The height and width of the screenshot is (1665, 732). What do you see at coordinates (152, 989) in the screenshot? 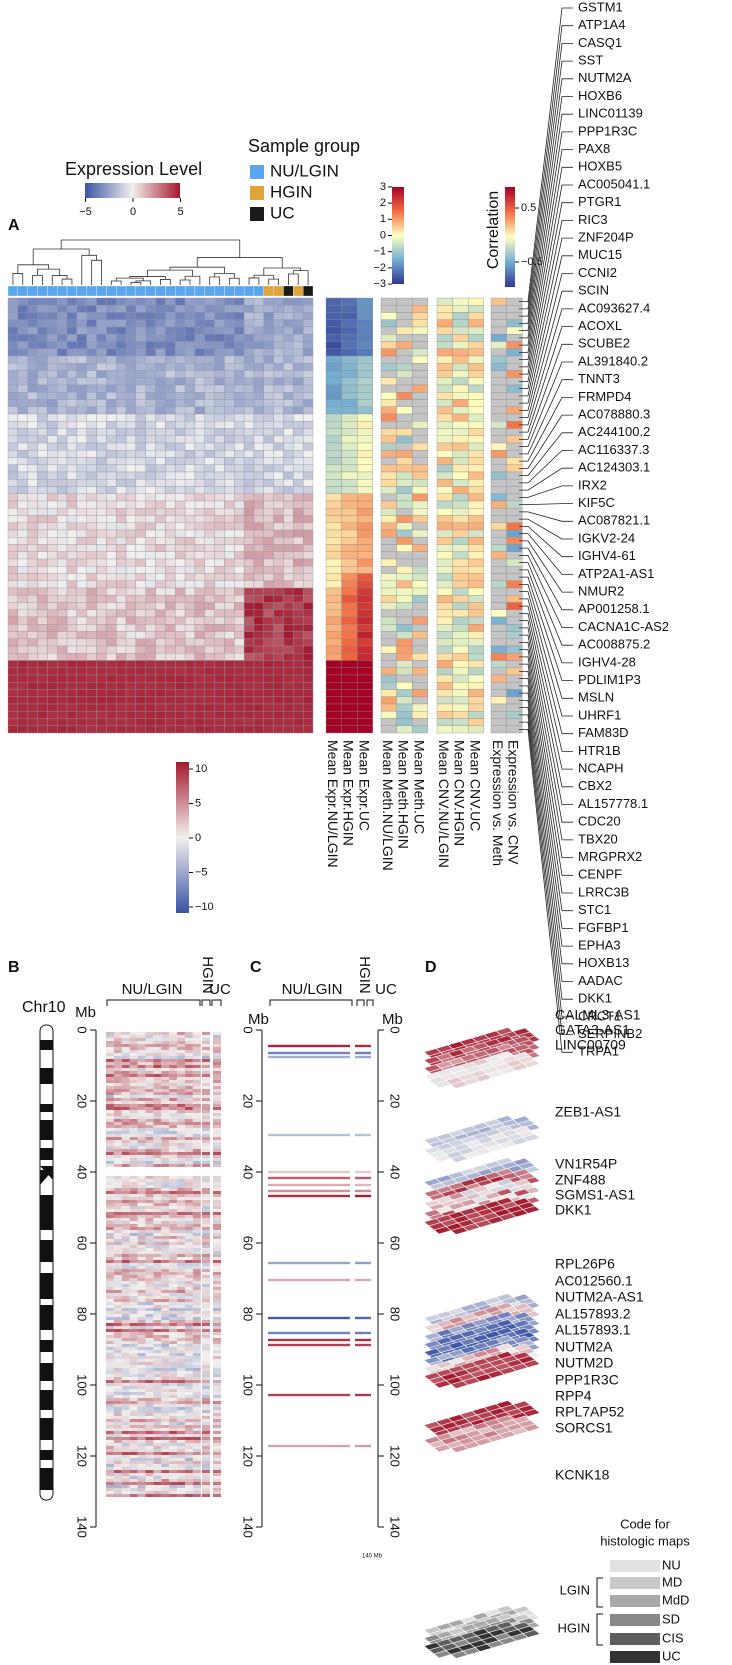
I see `group-label: NU/LGIN` at bounding box center [152, 989].